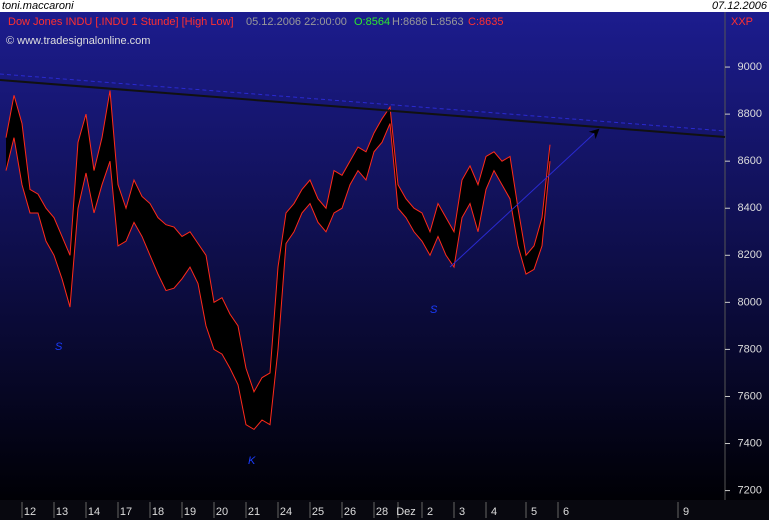 The height and width of the screenshot is (520, 769). Describe the element at coordinates (566, 512) in the screenshot. I see `x-tick-label: 6` at that location.